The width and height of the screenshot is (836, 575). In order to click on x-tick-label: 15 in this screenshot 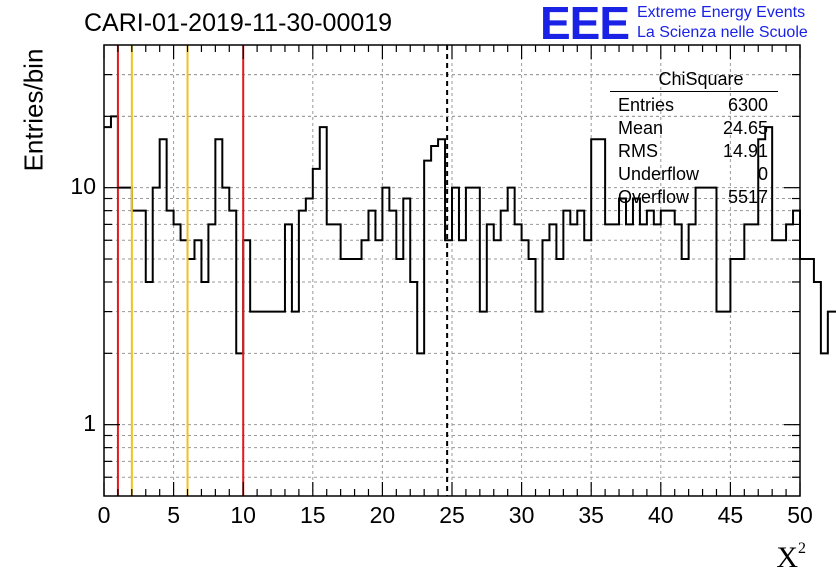, I will do `click(313, 515)`.